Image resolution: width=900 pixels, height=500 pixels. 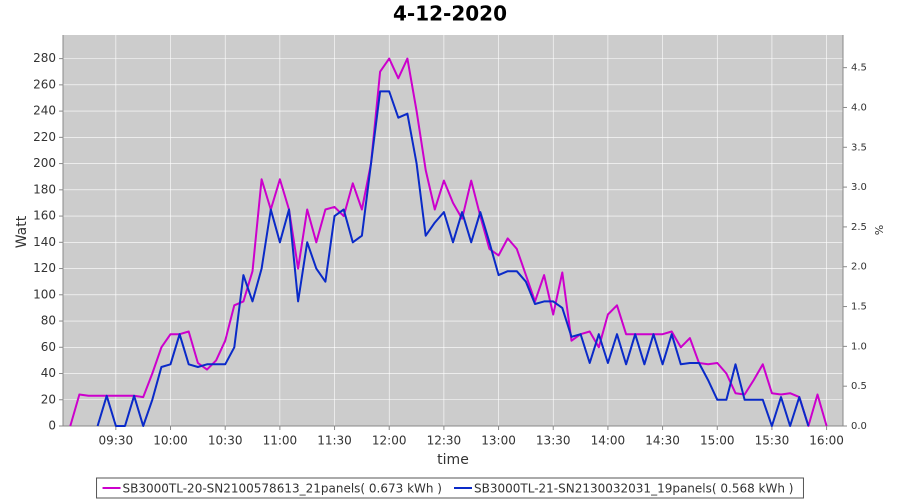 I want to click on y-tick-label: 120, so click(x=44, y=268).